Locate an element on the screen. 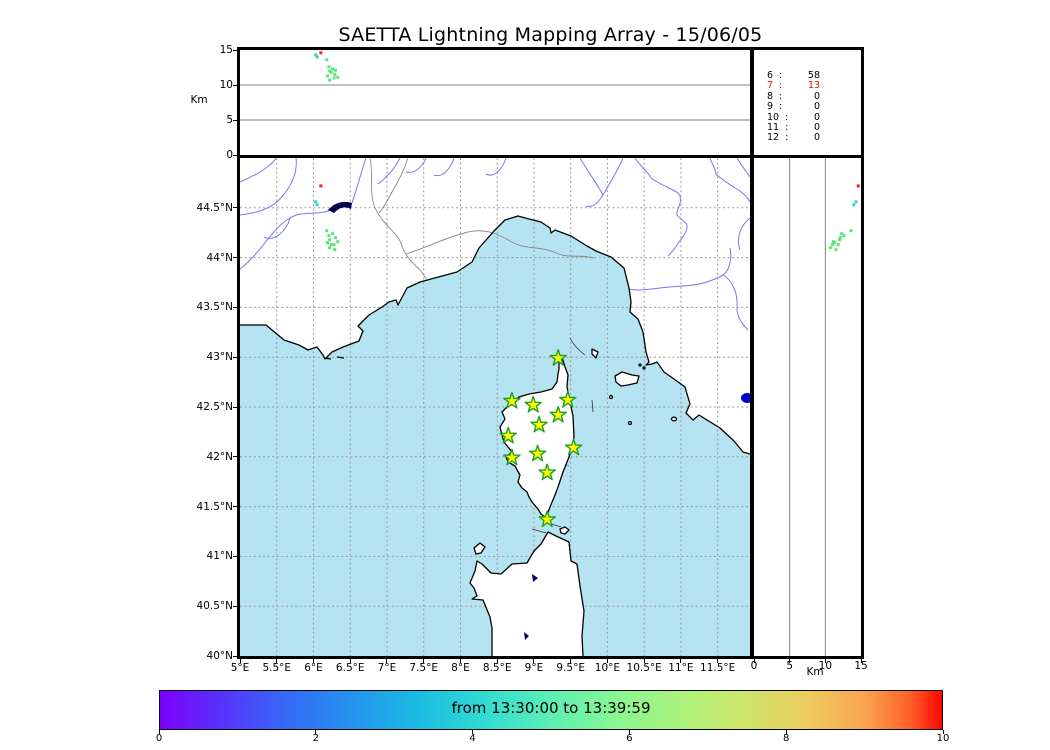 The width and height of the screenshot is (1050, 750). station-count-row: 8: 0 is located at coordinates (807, 96).